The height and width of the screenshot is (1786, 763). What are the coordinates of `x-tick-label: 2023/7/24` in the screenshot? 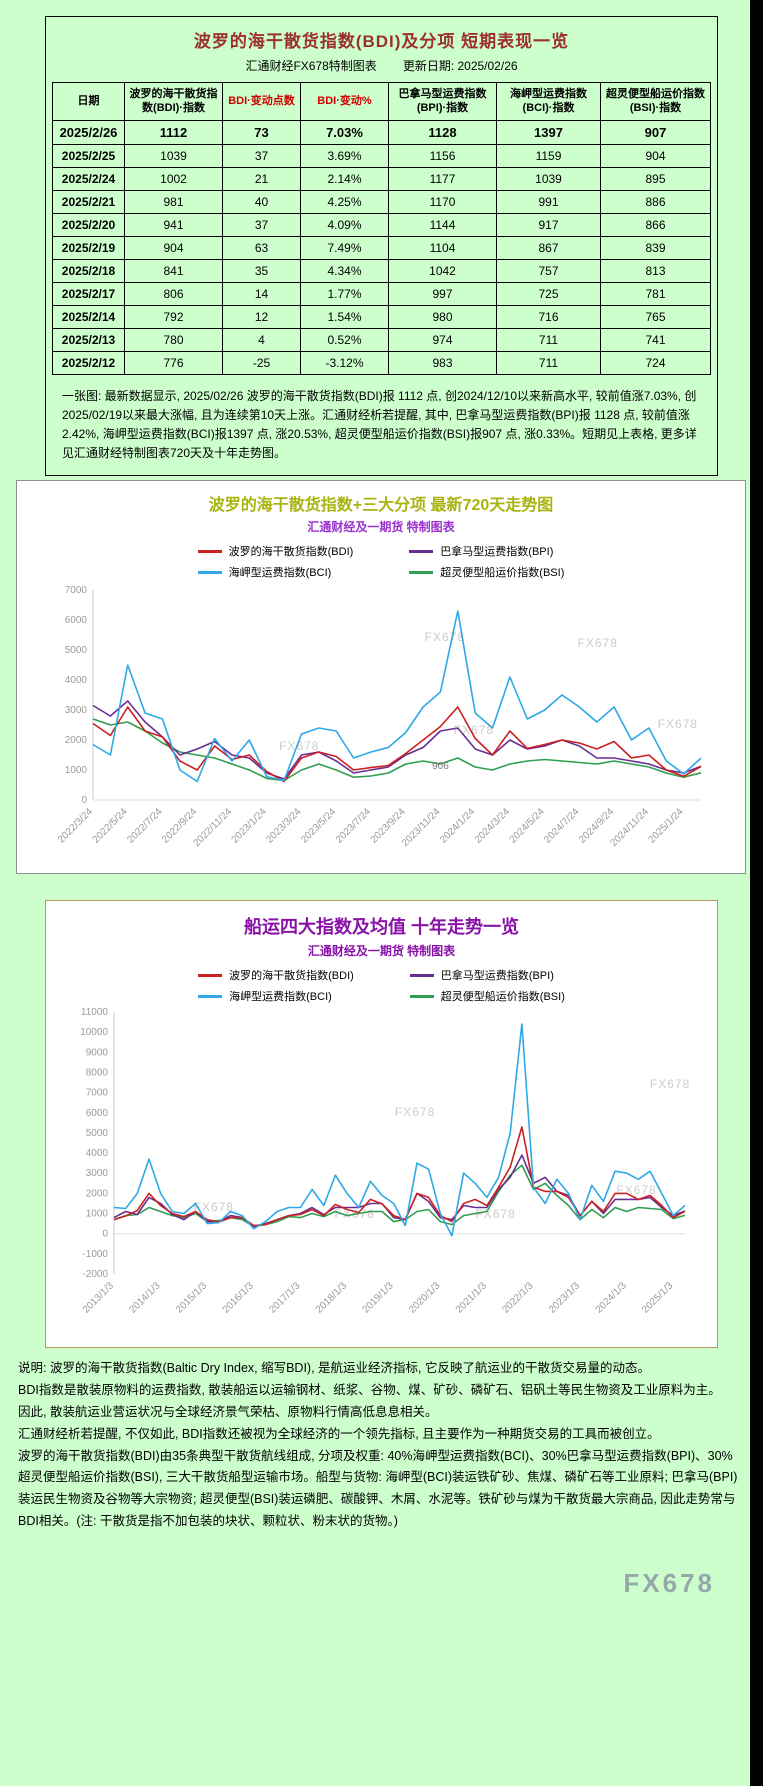 It's located at (354, 826).